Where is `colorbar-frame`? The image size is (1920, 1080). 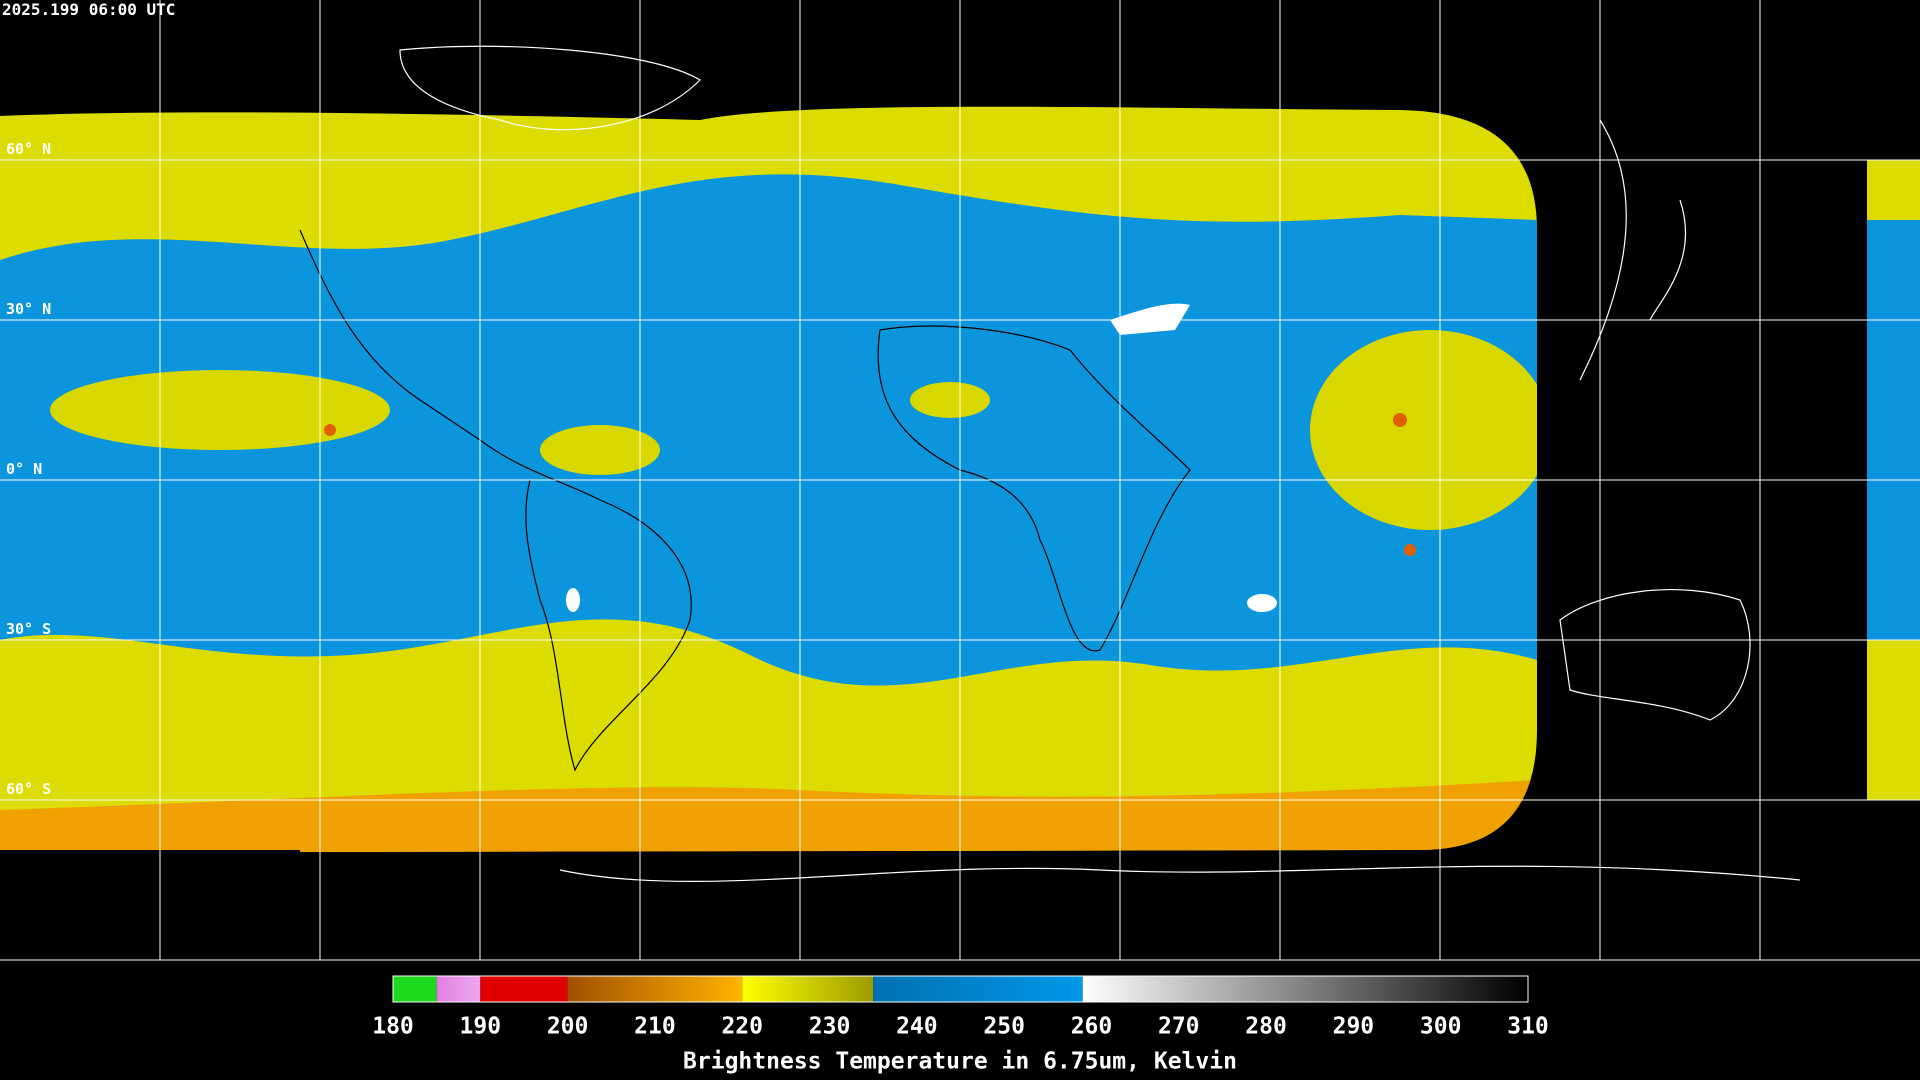
colorbar-frame is located at coordinates (960, 989).